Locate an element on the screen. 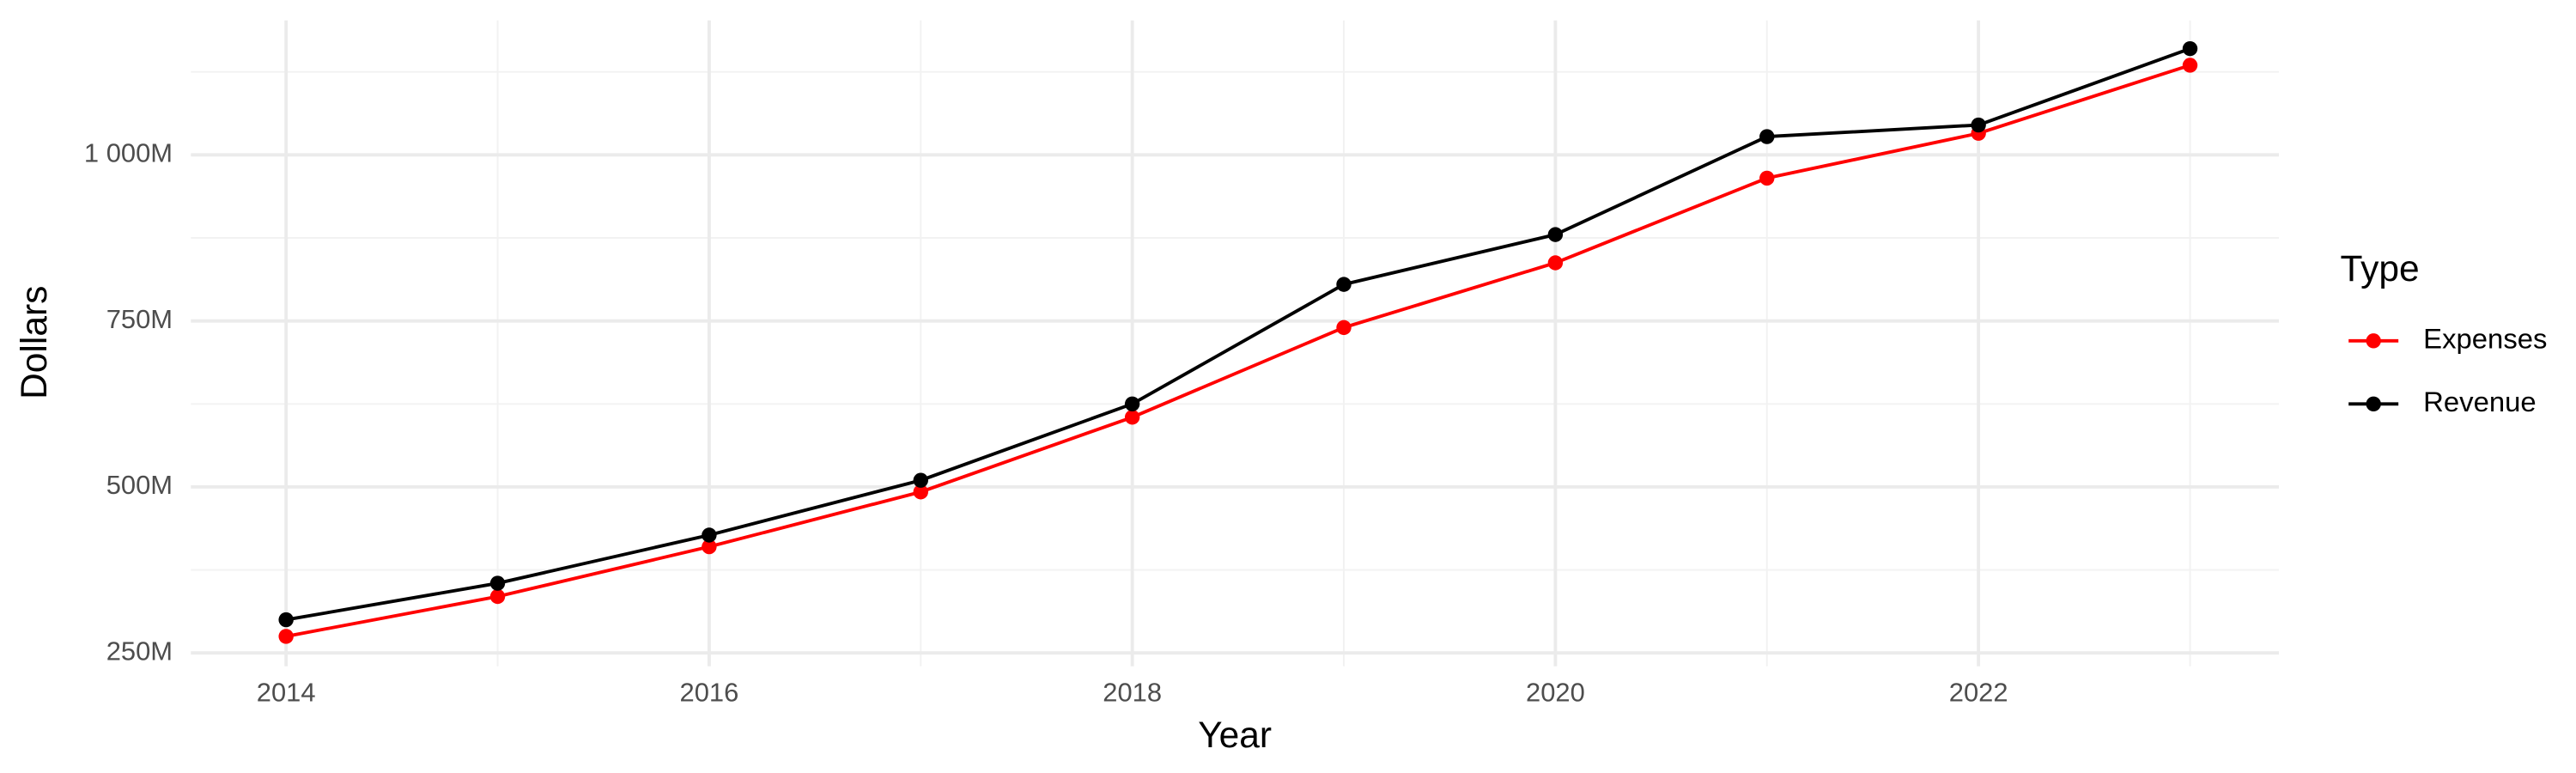 The image size is (2576, 773). y-tick-label: 500M is located at coordinates (139, 485).